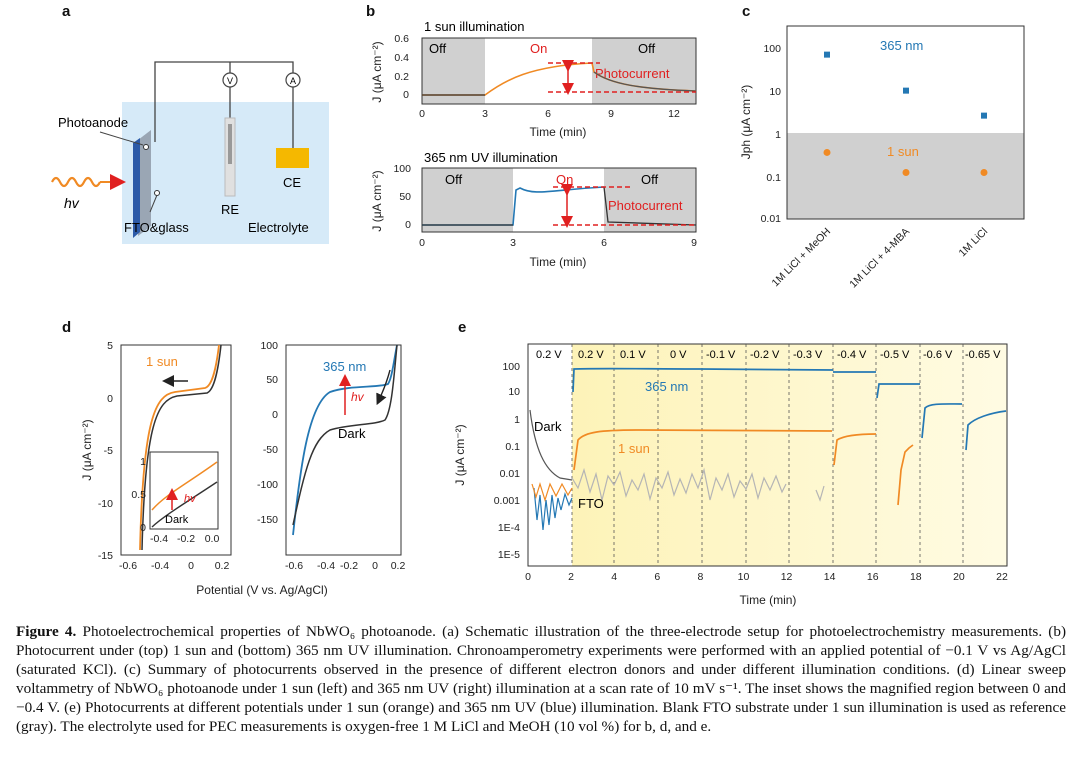 Image resolution: width=1080 pixels, height=775 pixels. I want to click on c-category-label: 1M LiCl + 4-MBA, so click(879, 258).